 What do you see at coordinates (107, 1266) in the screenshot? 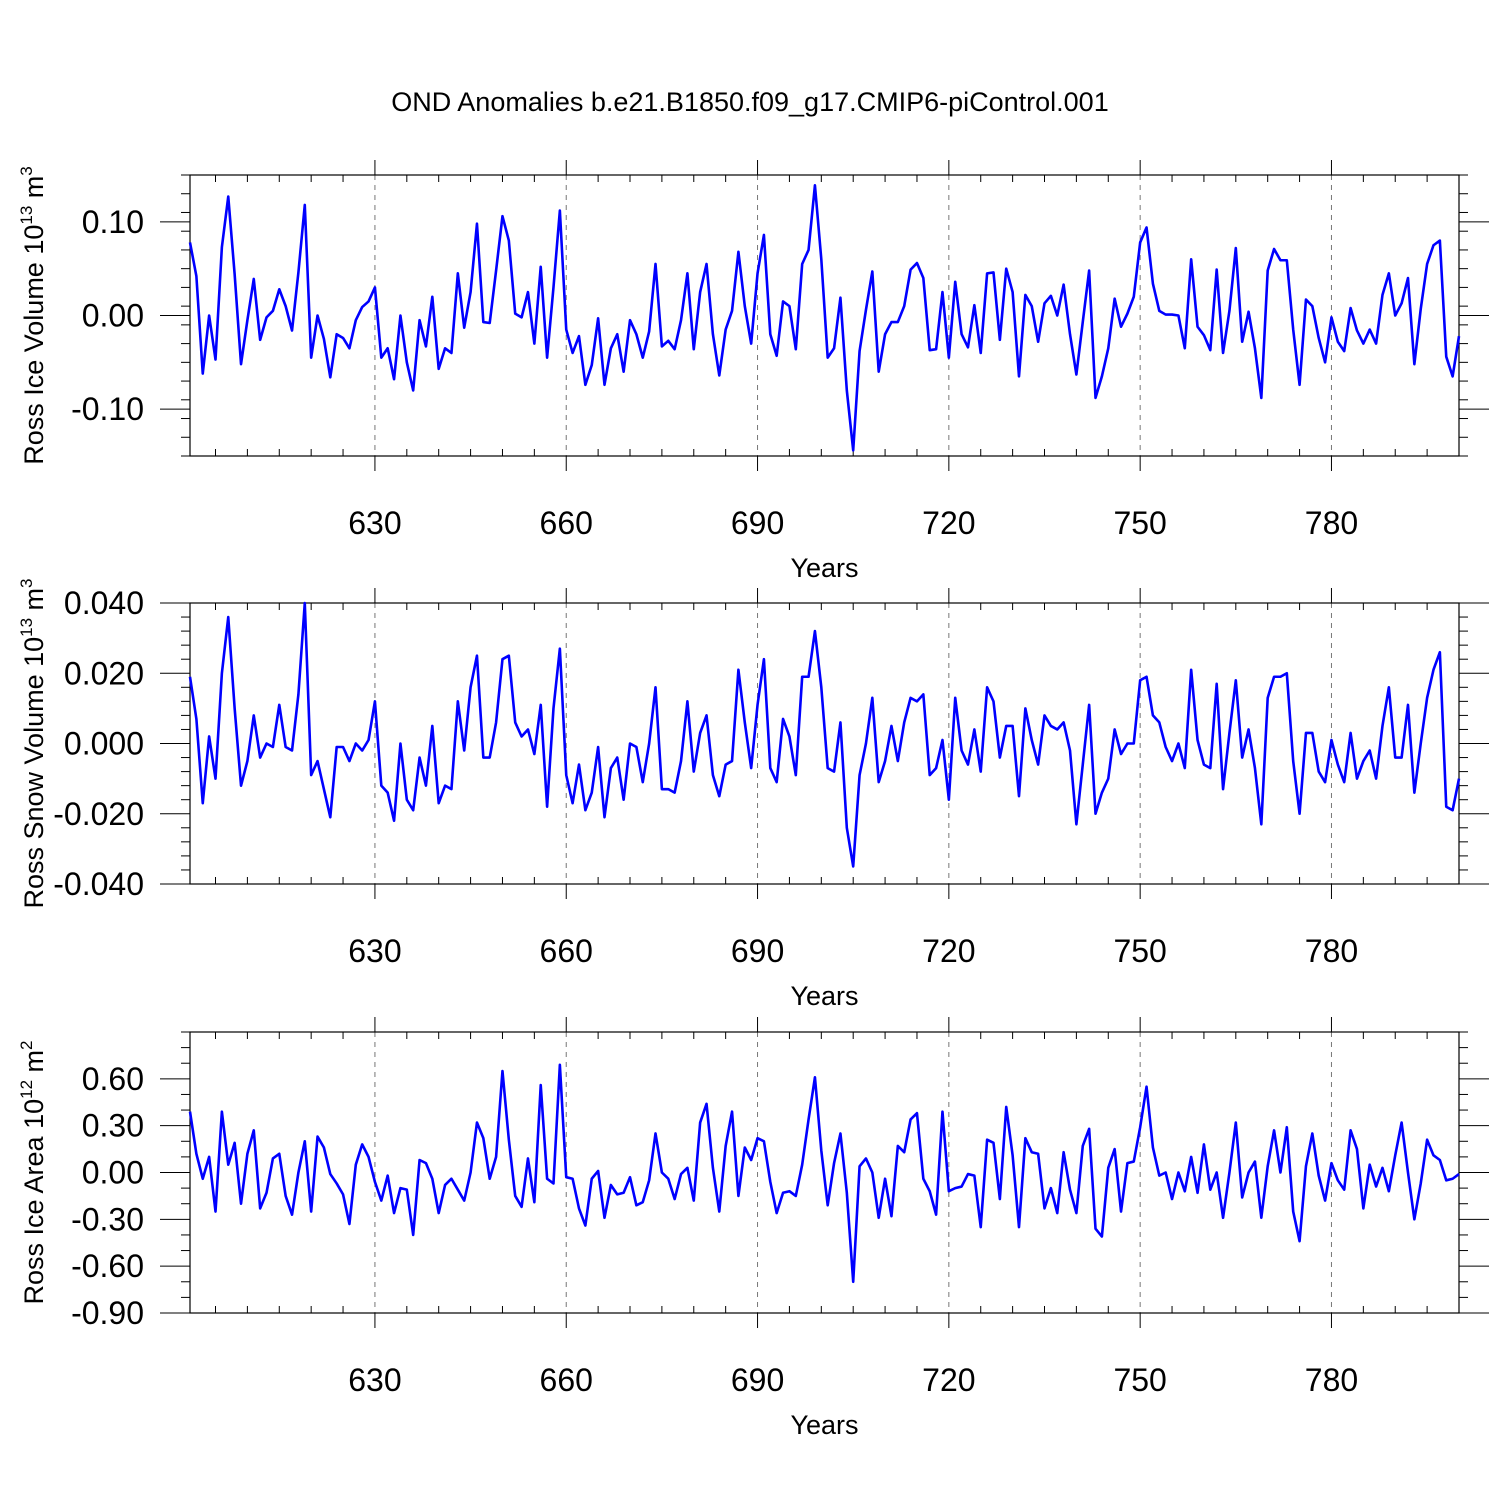
I see `y-tick-label: -0.60` at bounding box center [107, 1266].